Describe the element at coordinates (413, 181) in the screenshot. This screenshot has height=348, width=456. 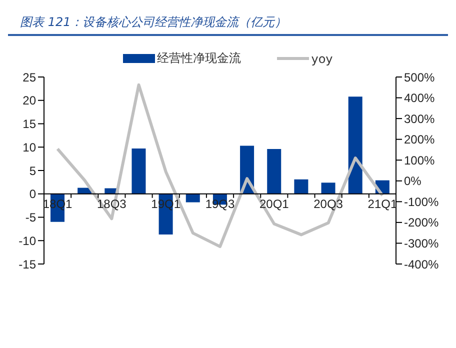
I see `y2-tick-label: 0%` at that location.